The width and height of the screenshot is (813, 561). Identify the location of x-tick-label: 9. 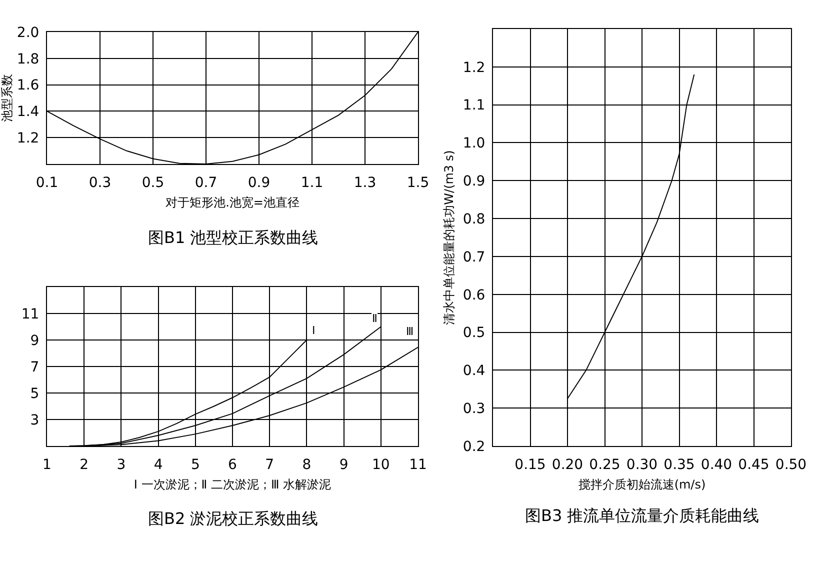
(343, 464).